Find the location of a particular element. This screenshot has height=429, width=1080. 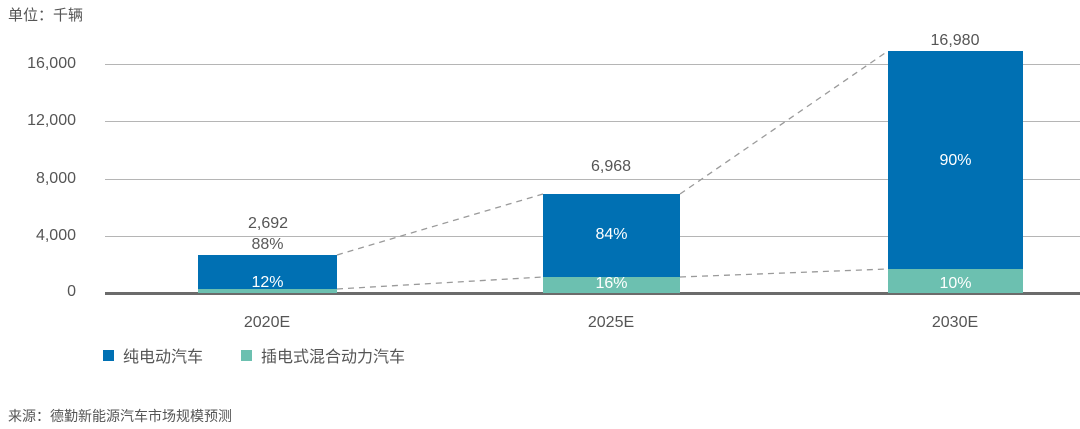

bar-2020E: 12% is located at coordinates (267, 274).